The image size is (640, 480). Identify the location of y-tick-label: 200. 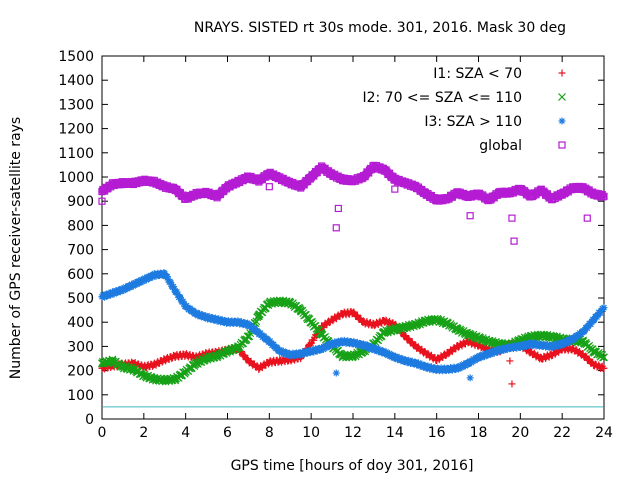
(80, 372).